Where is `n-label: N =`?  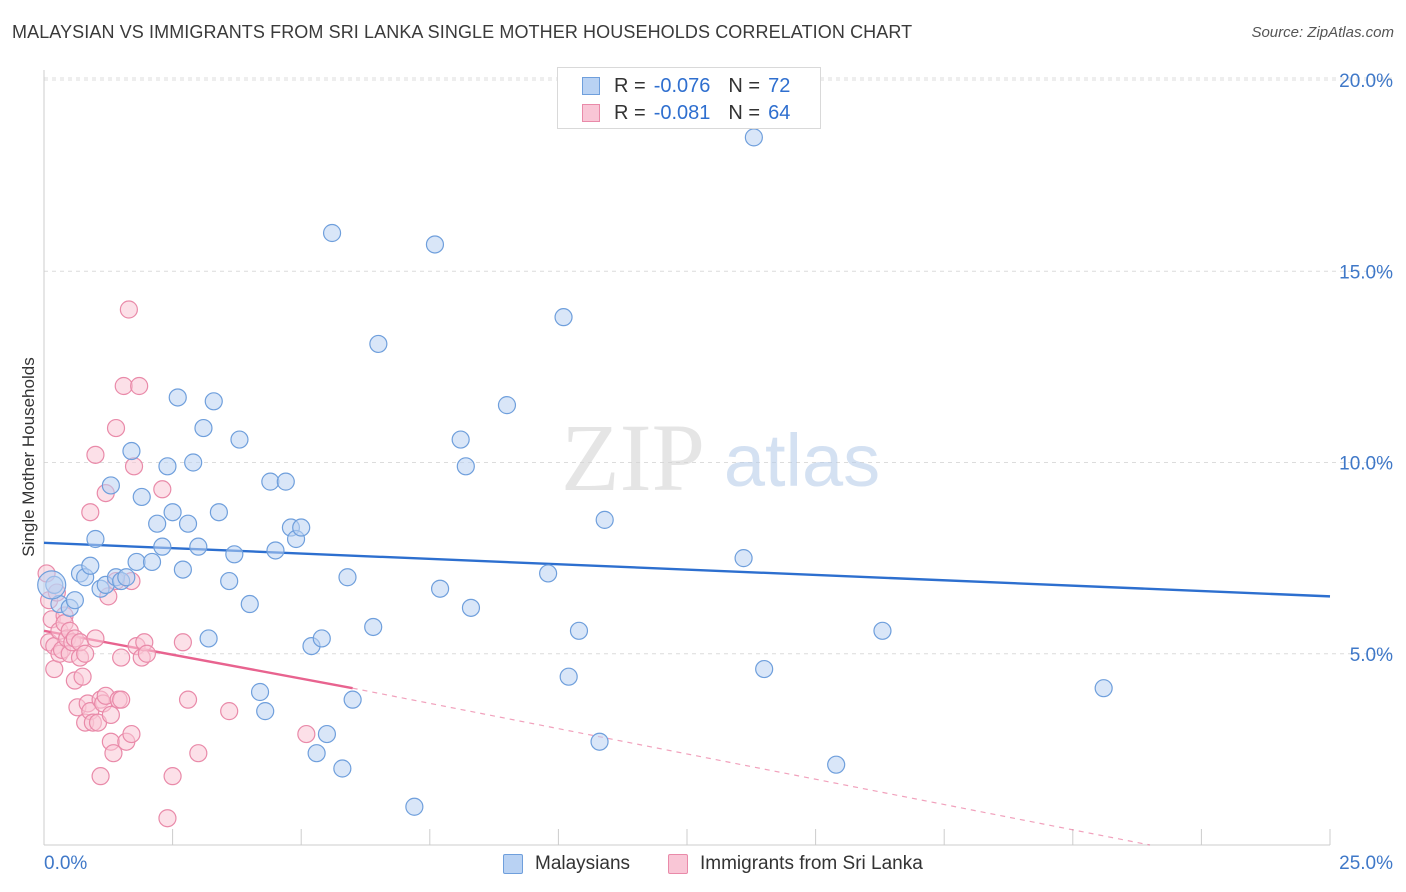 n-label: N = is located at coordinates (744, 85).